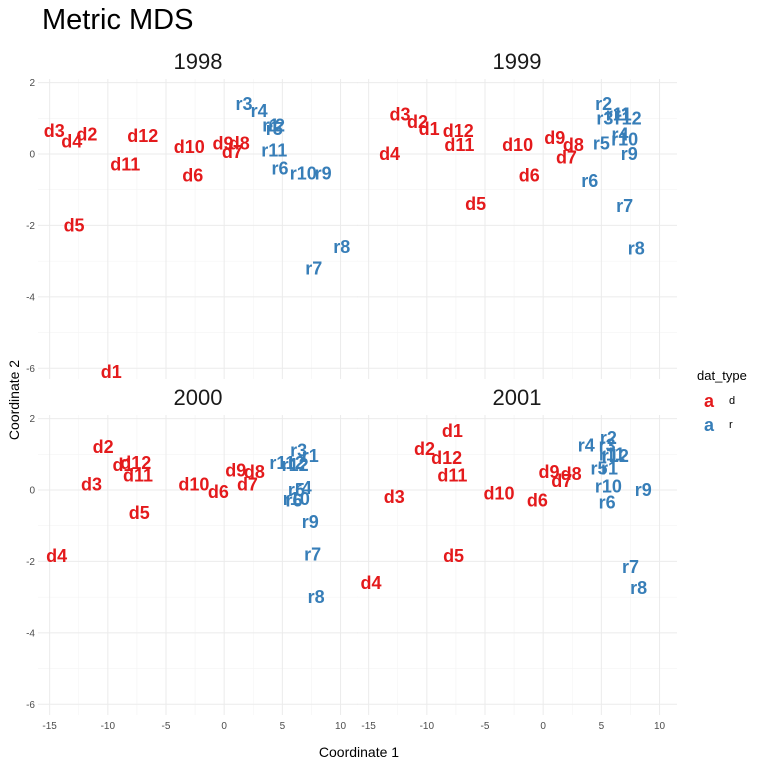 Image resolution: width=768 pixels, height=768 pixels. Describe the element at coordinates (709, 401) in the screenshot. I see `legend-key-d: a` at that location.